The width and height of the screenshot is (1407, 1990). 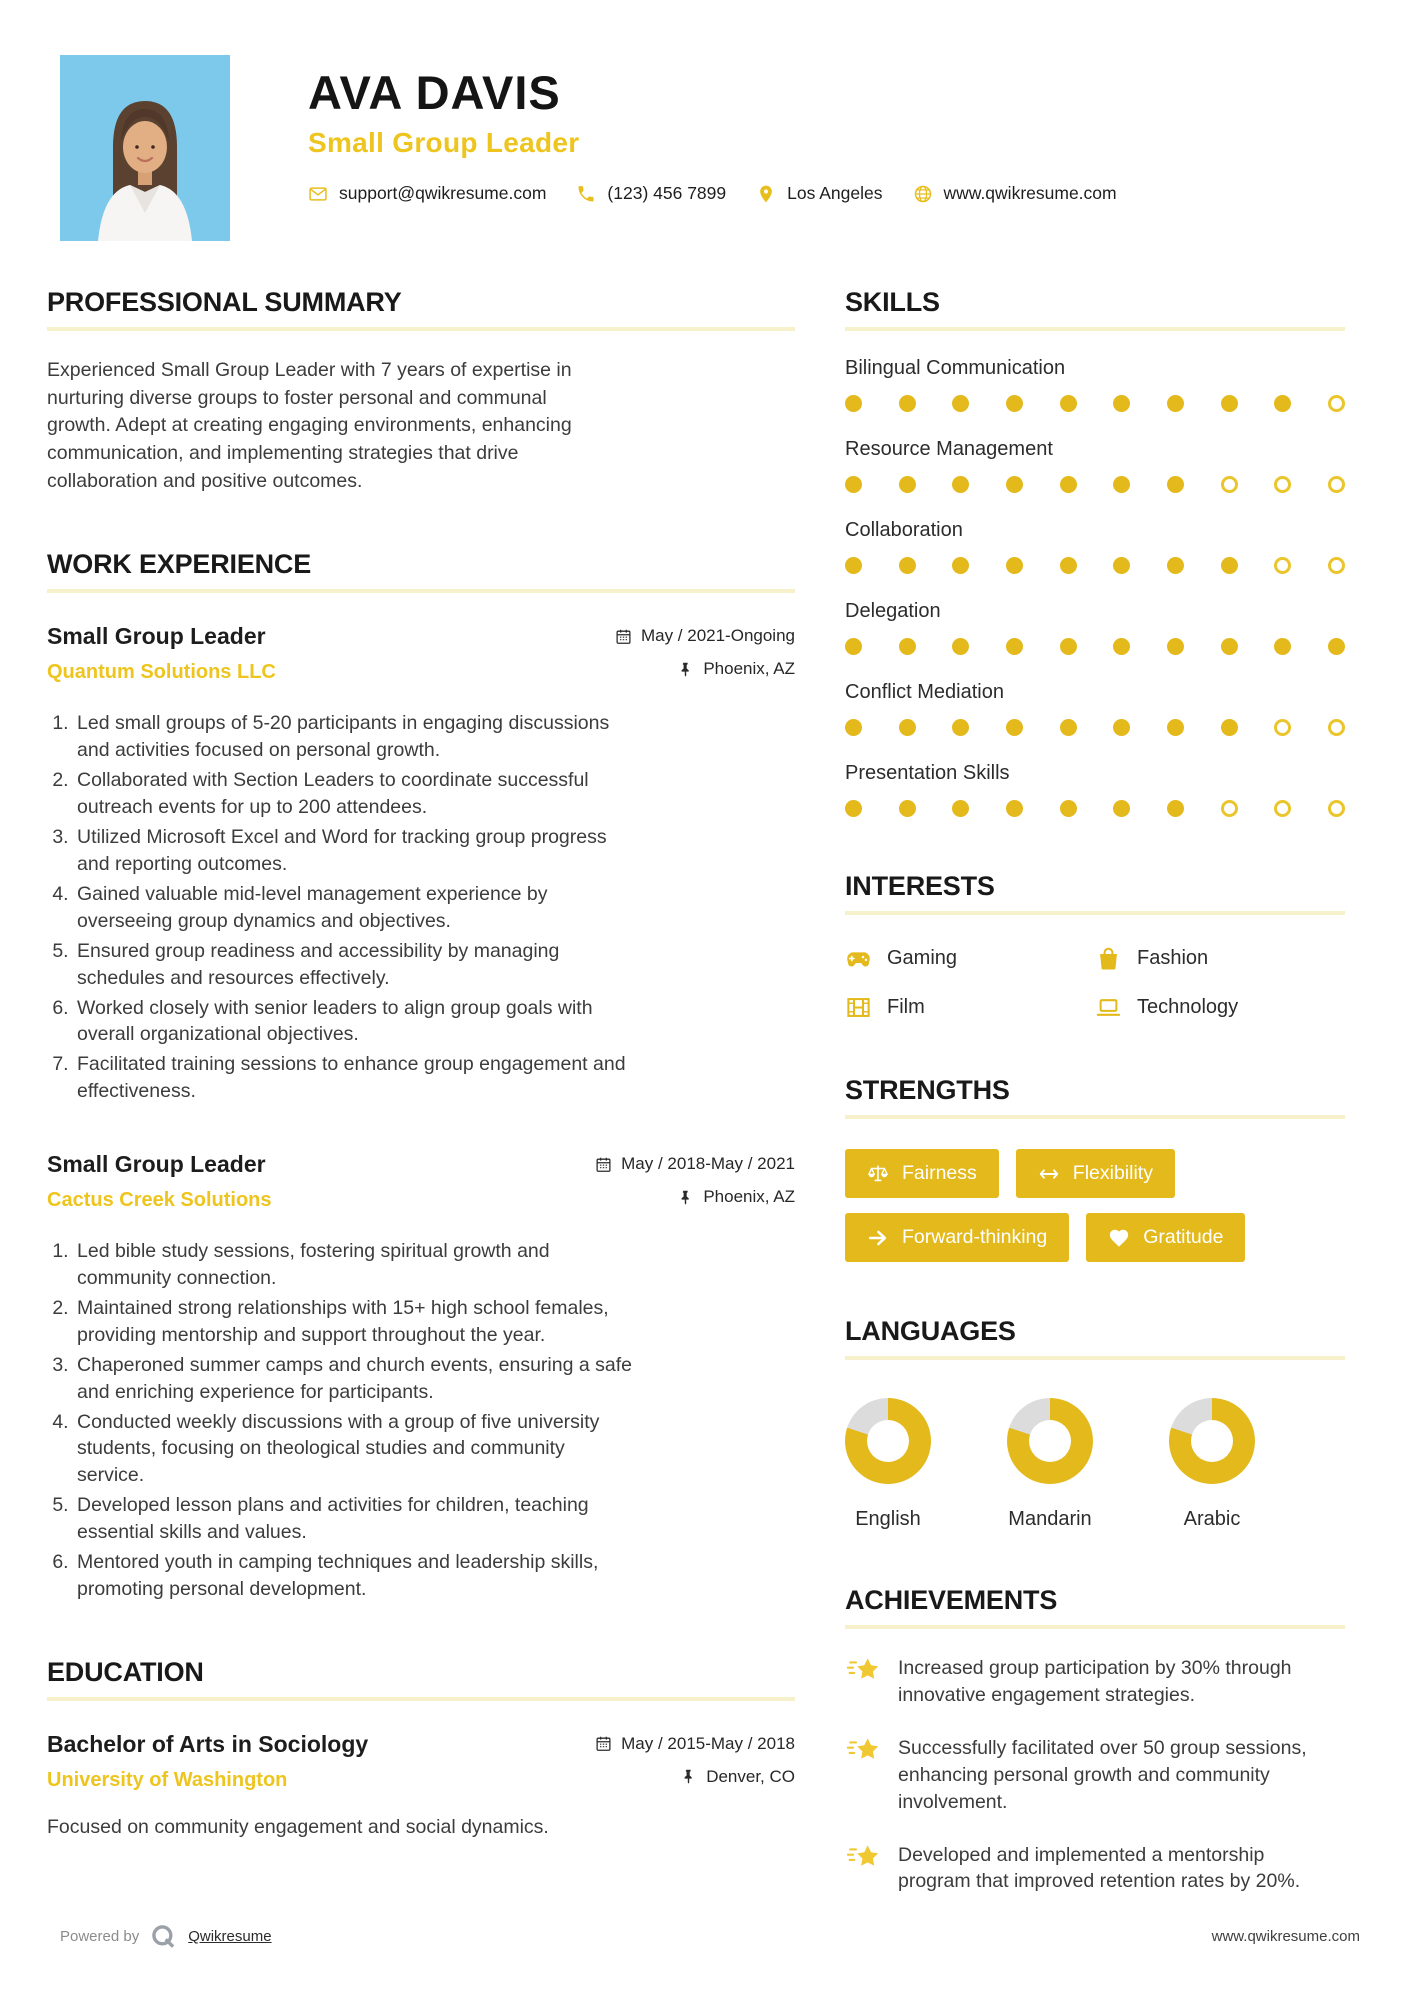 I want to click on job-company: Cactus Creek Solutions, so click(x=159, y=1200).